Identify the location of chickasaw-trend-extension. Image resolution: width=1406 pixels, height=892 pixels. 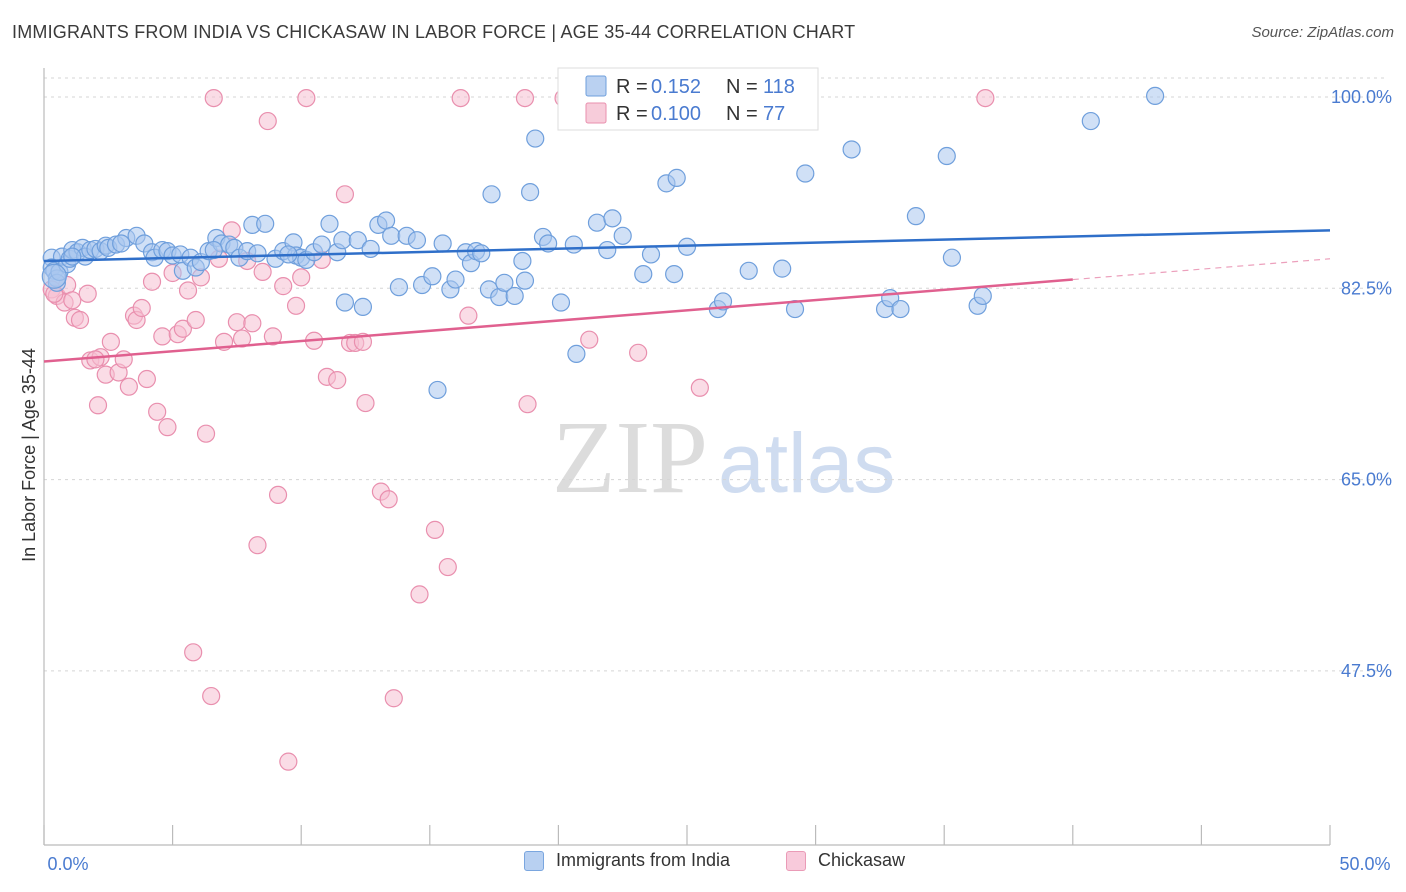
(1201, 269).